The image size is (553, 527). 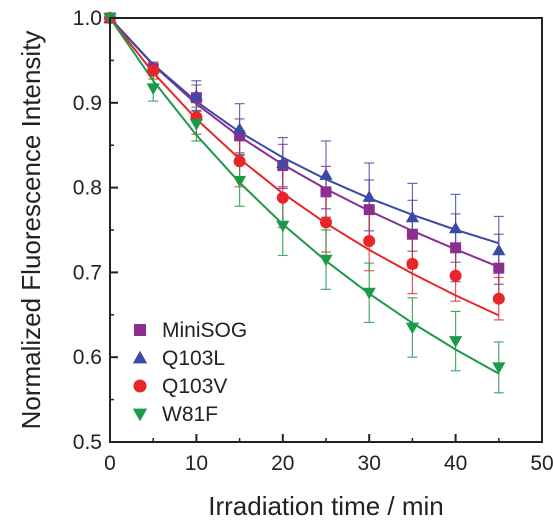 What do you see at coordinates (31, 230) in the screenshot?
I see `y-axis-title: Normalized Fluorescence Intensity` at bounding box center [31, 230].